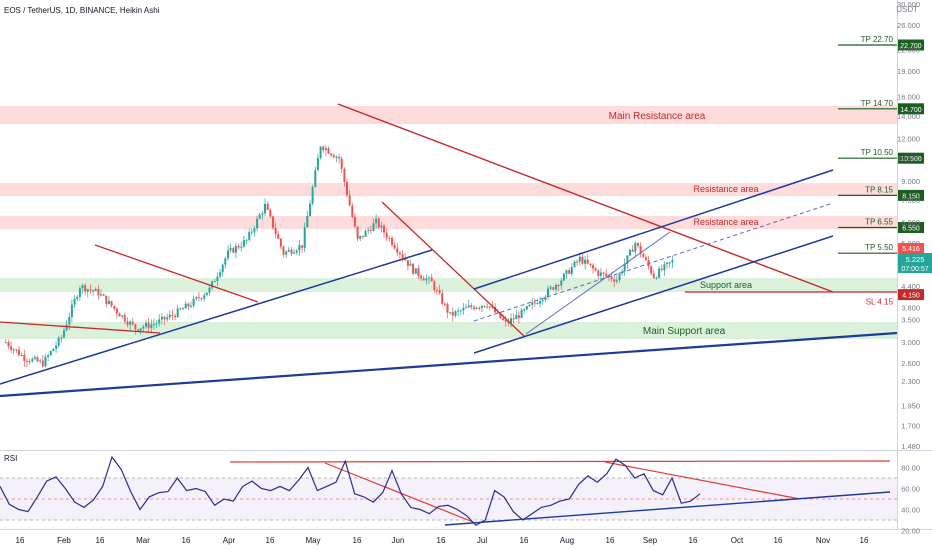 This screenshot has height=550, width=932. Describe the element at coordinates (908, 71) in the screenshot. I see `price-tick-label: 19.000` at that location.